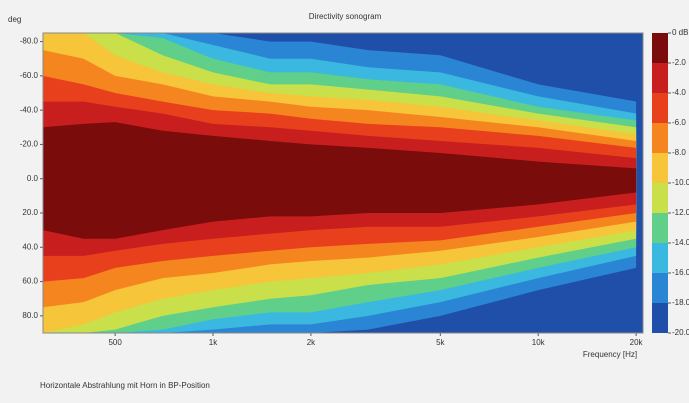 This screenshot has width=689, height=403. Describe the element at coordinates (33, 178) in the screenshot. I see `y-tick-label: 0.0` at that location.